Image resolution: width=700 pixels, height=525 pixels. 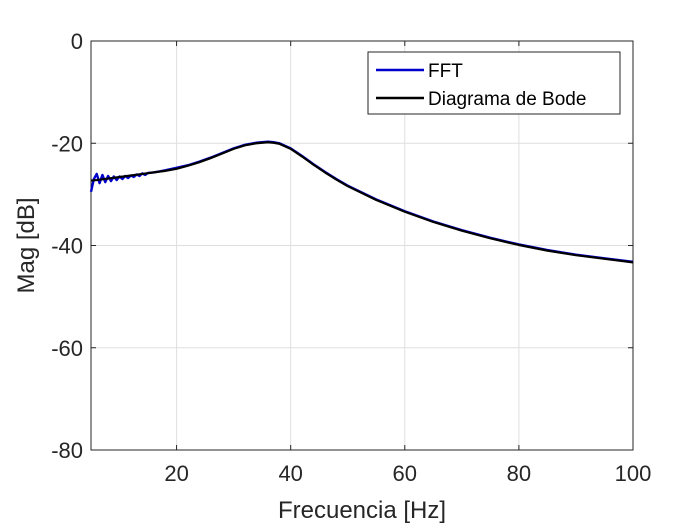 What do you see at coordinates (290, 473) in the screenshot?
I see `x-tick-label: 40` at bounding box center [290, 473].